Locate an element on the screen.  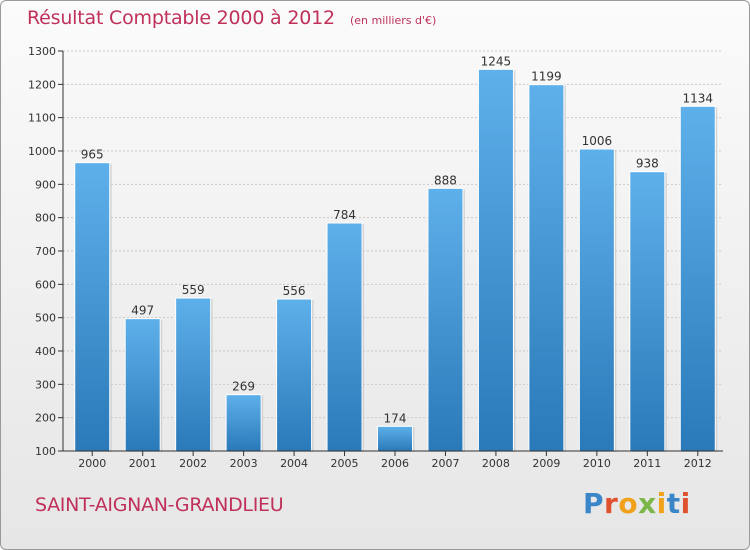
bar-2001 is located at coordinates (142, 385).